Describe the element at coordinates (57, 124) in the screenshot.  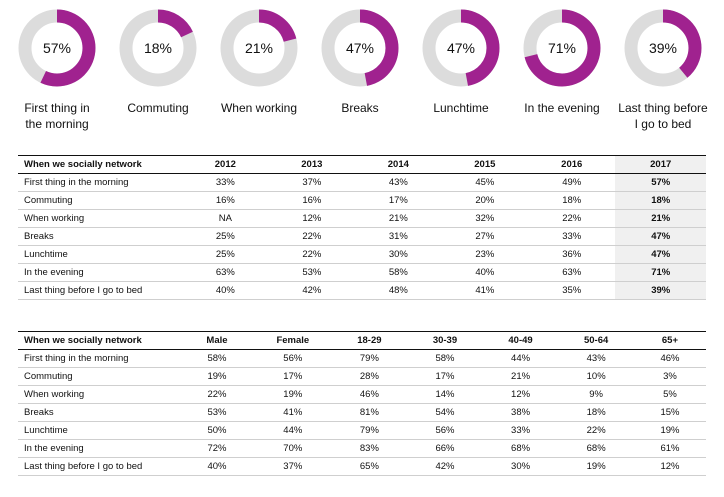
I see `donut-caption-line: the morning` at that location.